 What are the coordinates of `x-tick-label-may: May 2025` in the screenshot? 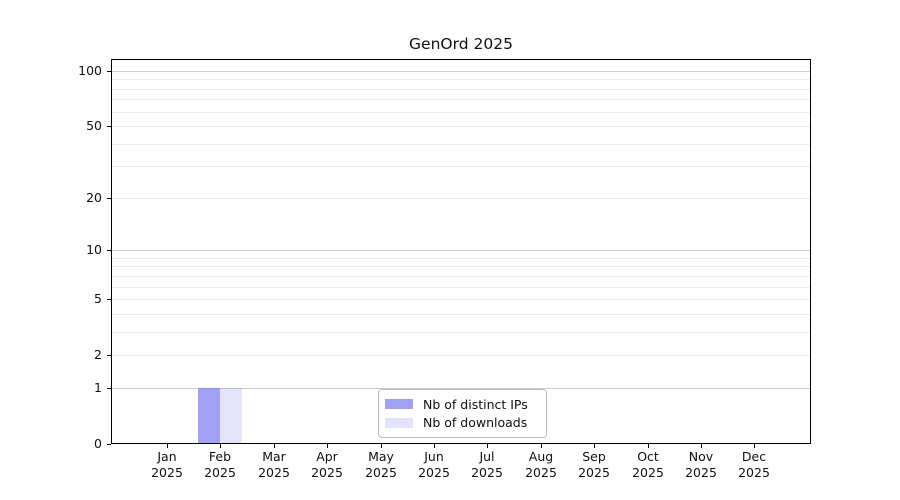 It's located at (381, 464).